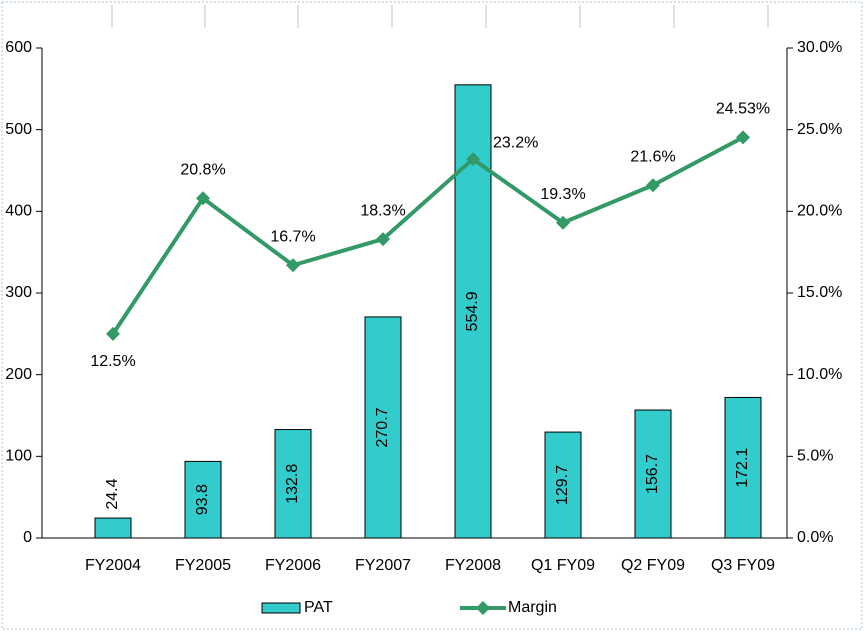  I want to click on line-label: 24.53%, so click(743, 109).